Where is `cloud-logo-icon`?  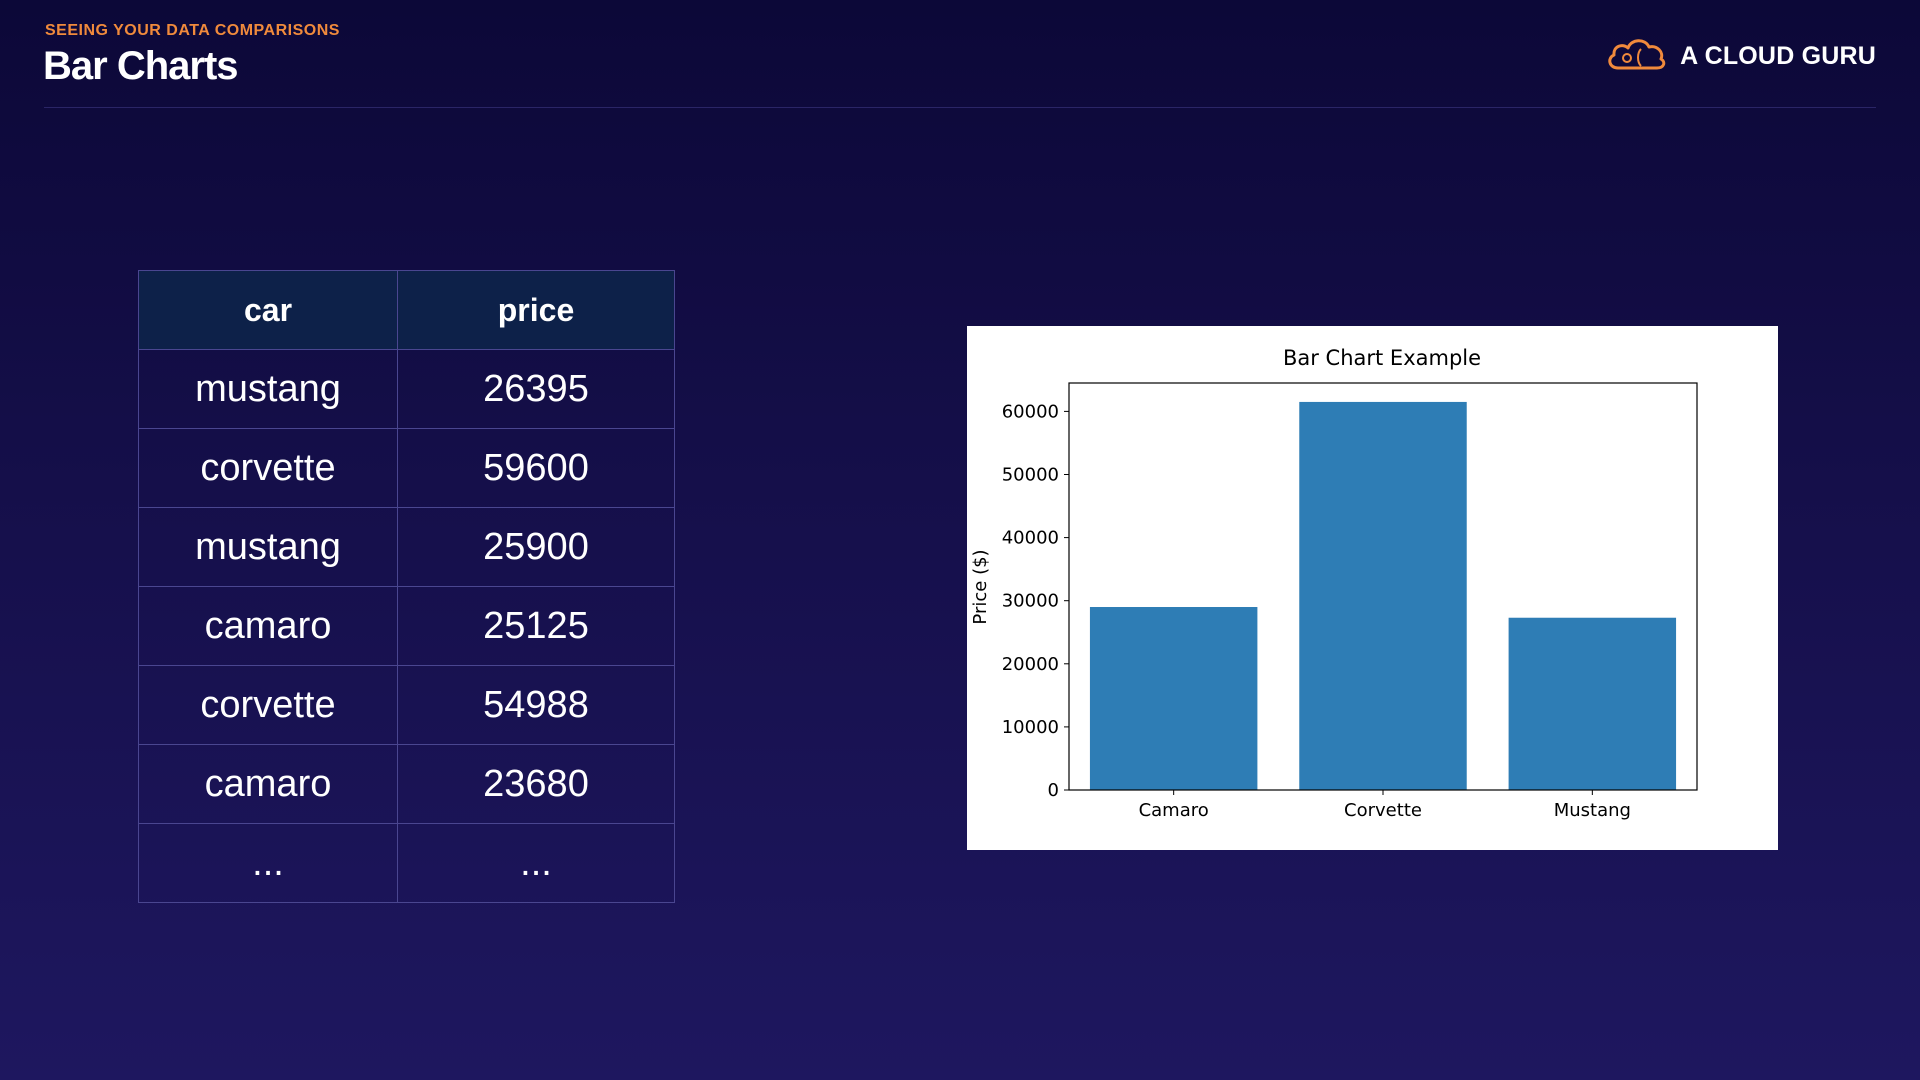 cloud-logo-icon is located at coordinates (1636, 56).